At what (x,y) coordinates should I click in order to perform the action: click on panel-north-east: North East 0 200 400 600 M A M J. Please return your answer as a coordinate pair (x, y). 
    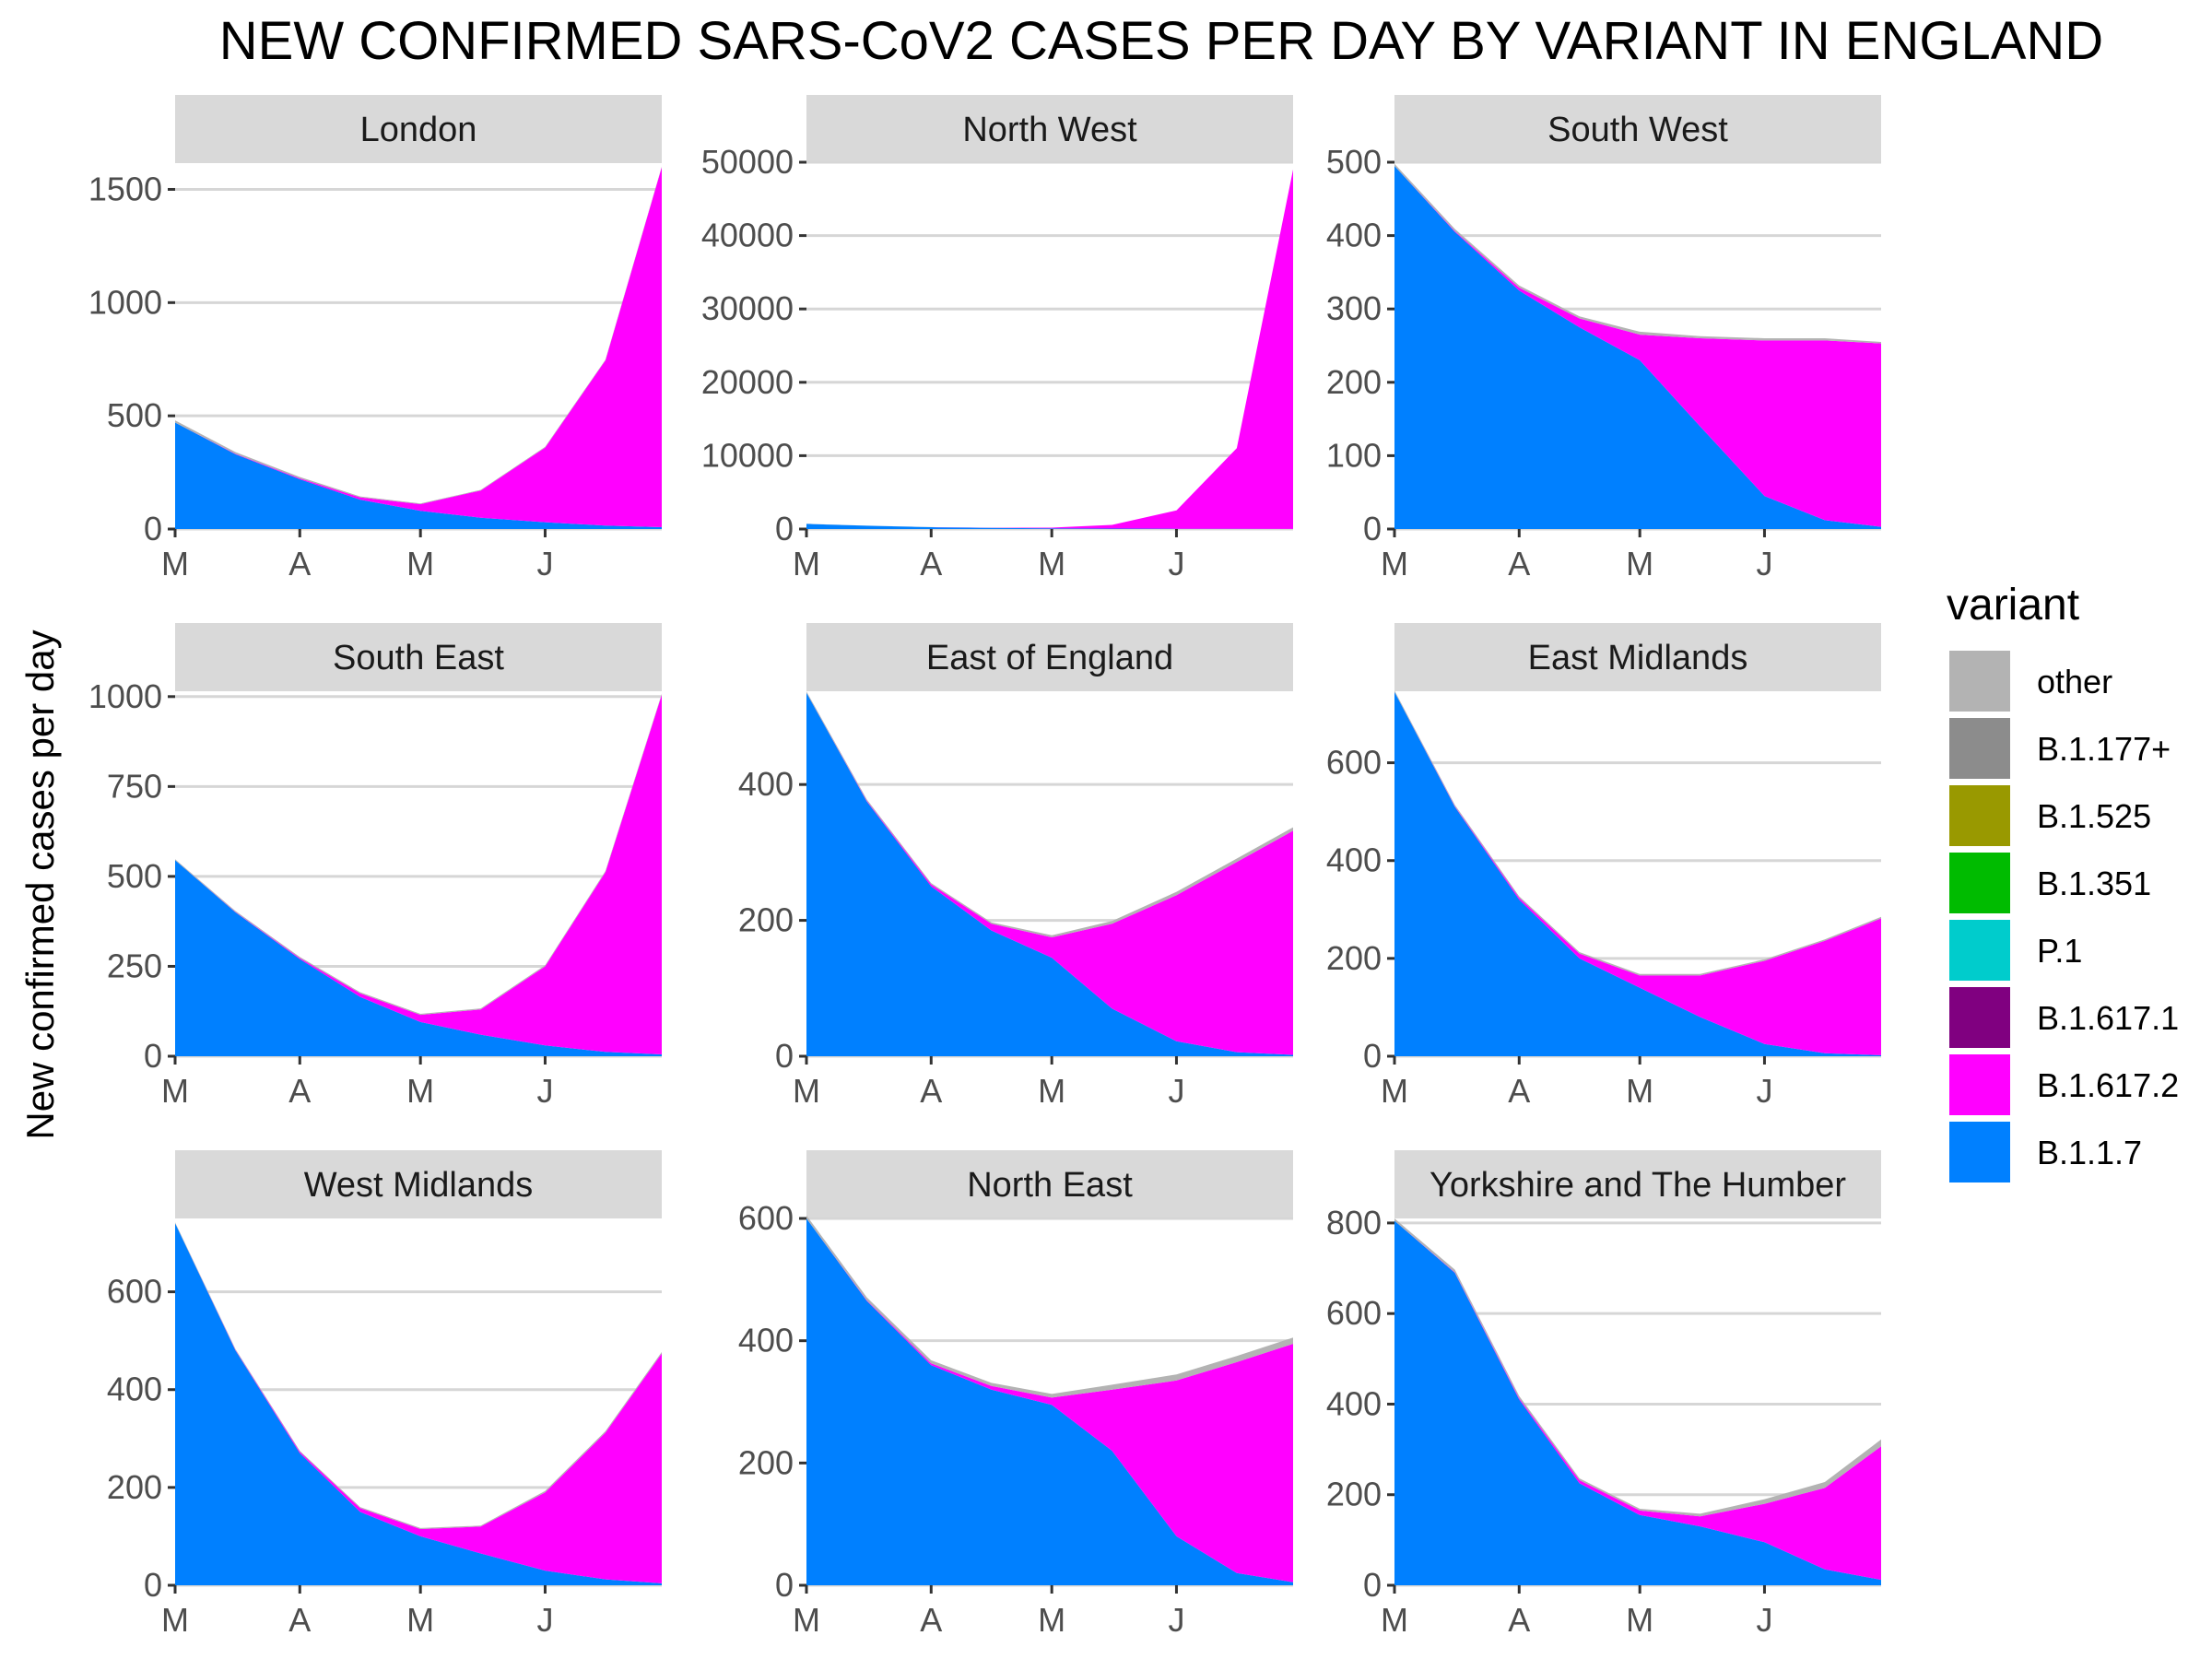
    Looking at the image, I should click on (1015, 1394).